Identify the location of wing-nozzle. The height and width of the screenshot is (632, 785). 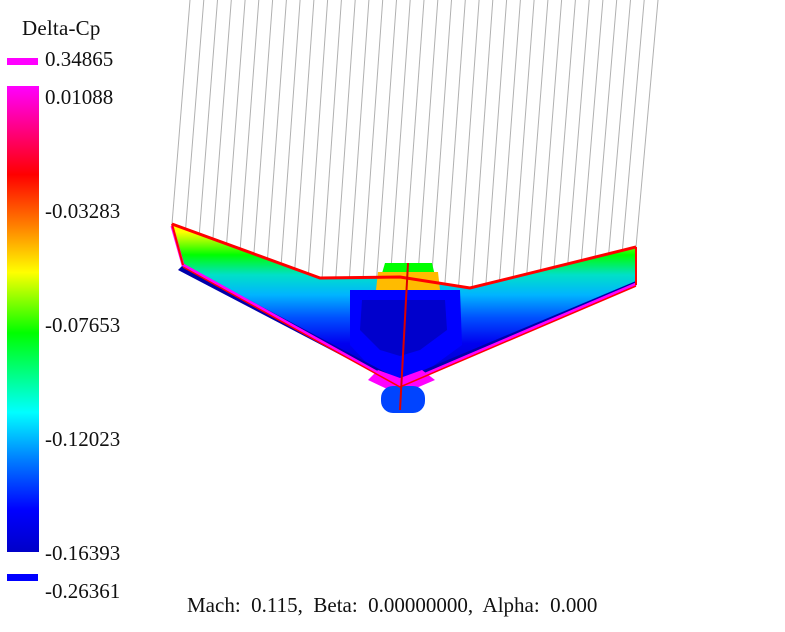
(403, 399).